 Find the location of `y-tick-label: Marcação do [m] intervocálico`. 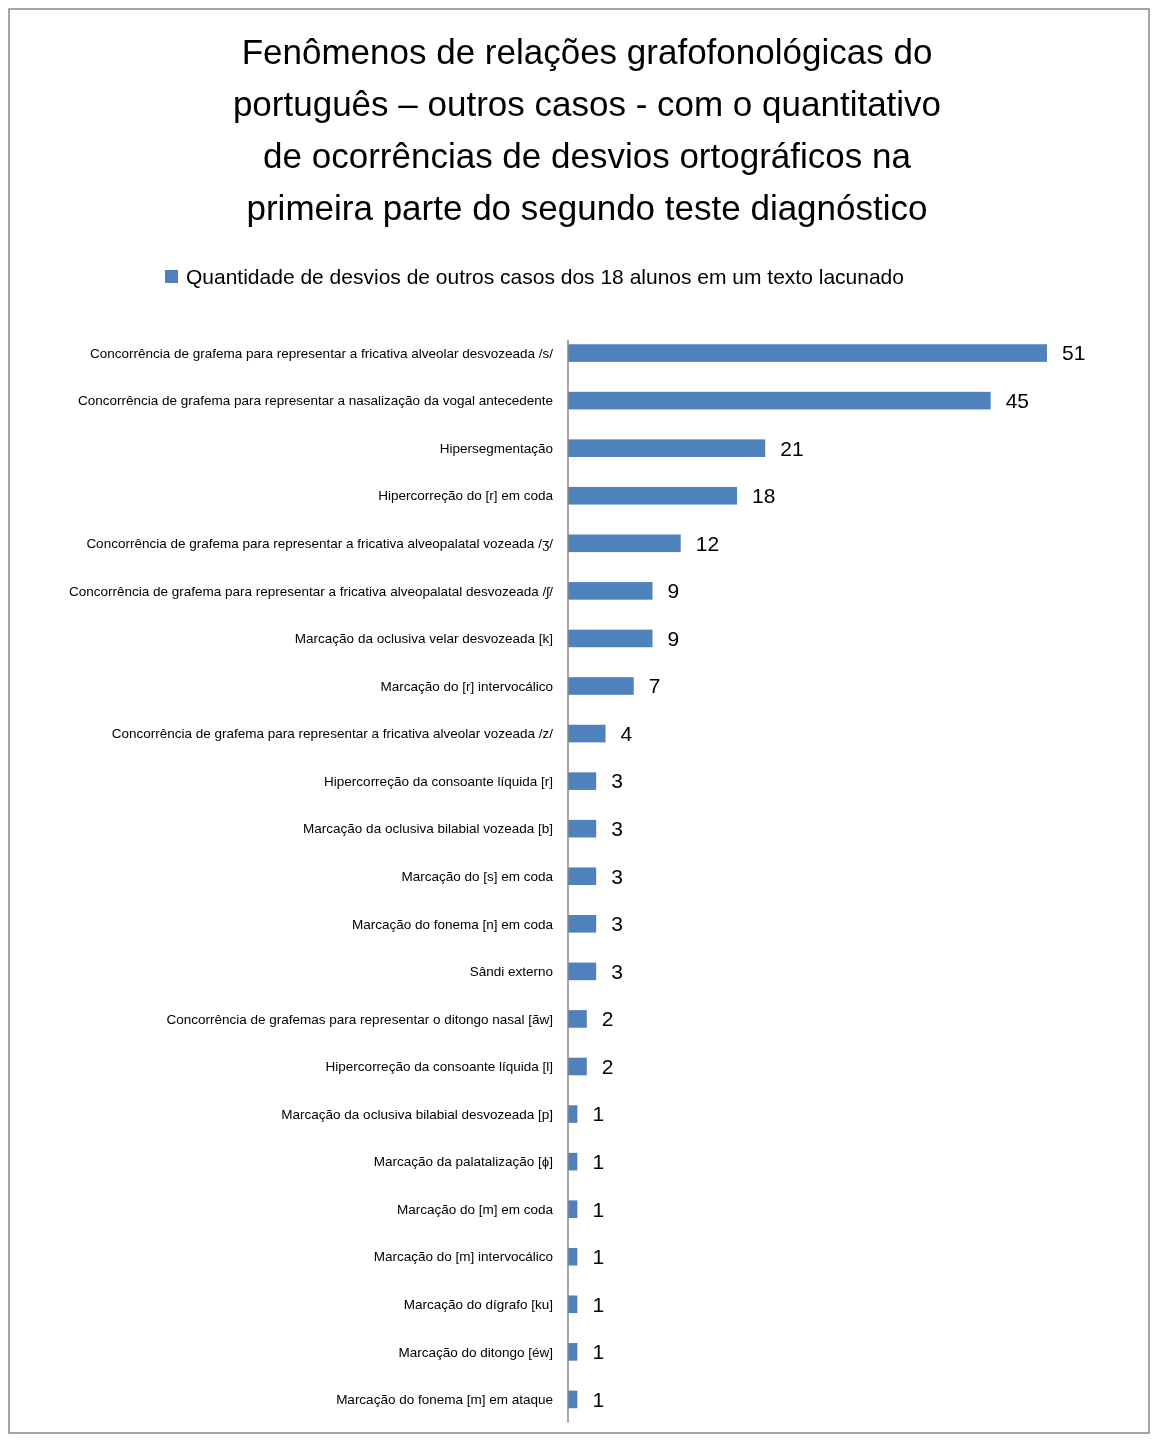

y-tick-label: Marcação do [m] intervocálico is located at coordinates (463, 1257).